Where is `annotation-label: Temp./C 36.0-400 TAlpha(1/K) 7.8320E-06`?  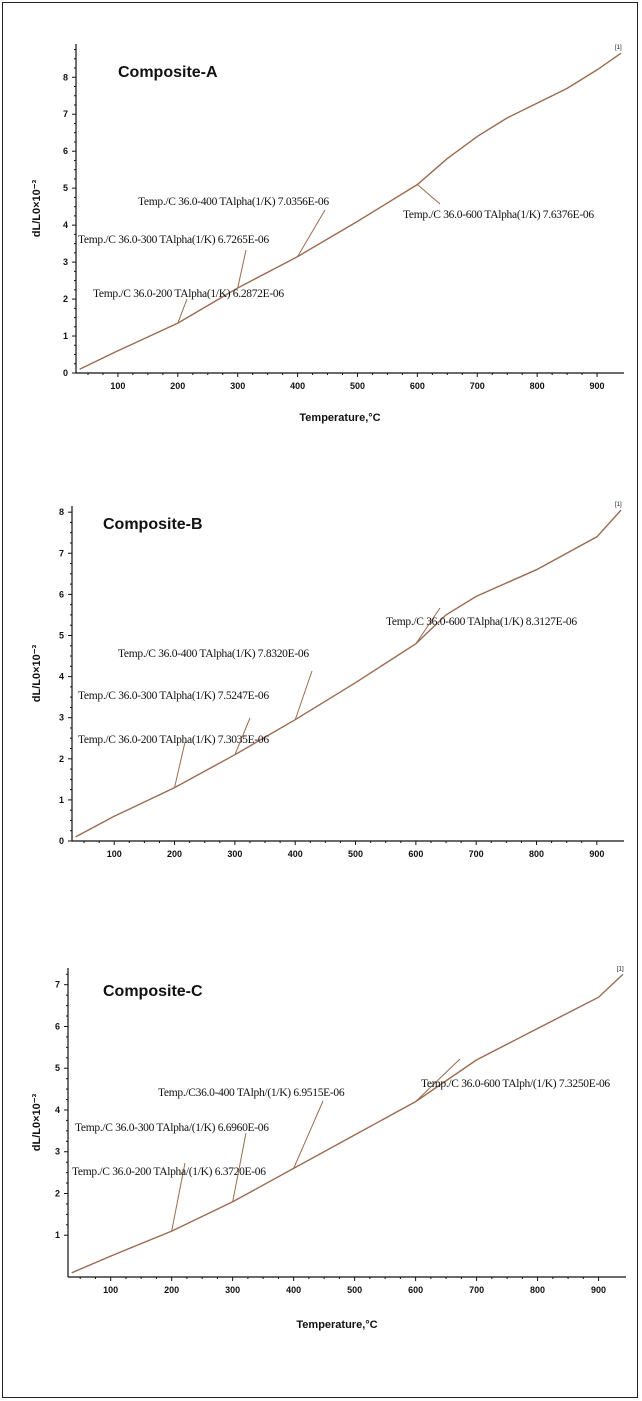 annotation-label: Temp./C 36.0-400 TAlpha(1/K) 7.8320E-06 is located at coordinates (213, 654).